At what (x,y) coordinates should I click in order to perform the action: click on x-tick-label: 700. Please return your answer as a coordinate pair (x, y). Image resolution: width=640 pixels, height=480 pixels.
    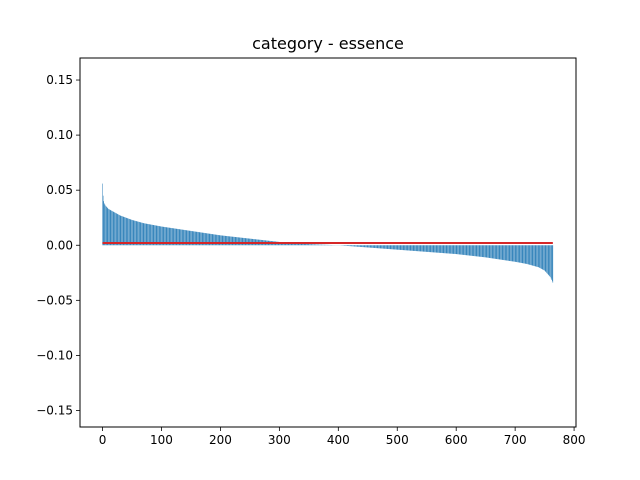
    Looking at the image, I should click on (515, 440).